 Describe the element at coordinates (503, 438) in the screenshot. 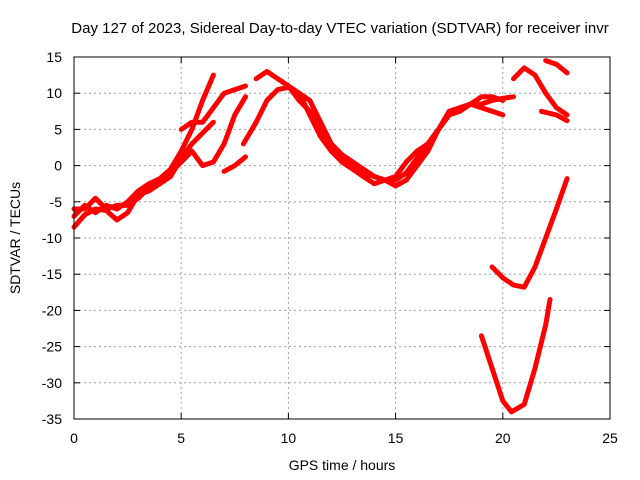

I see `x-tick-label: 20` at that location.